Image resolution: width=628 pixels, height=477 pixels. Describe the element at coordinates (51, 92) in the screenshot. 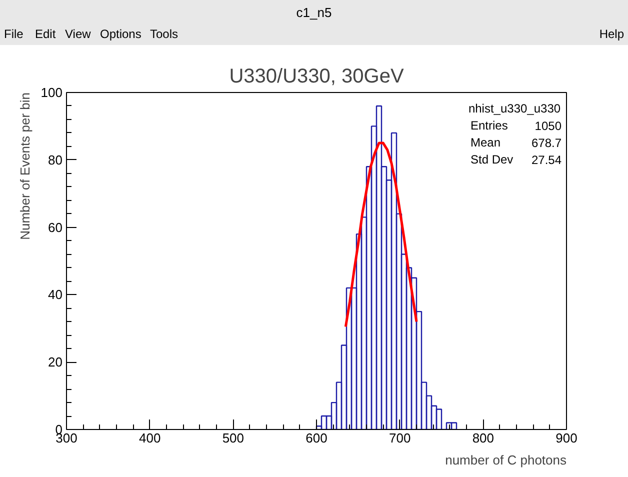

I see `y-tick-label: 100` at that location.